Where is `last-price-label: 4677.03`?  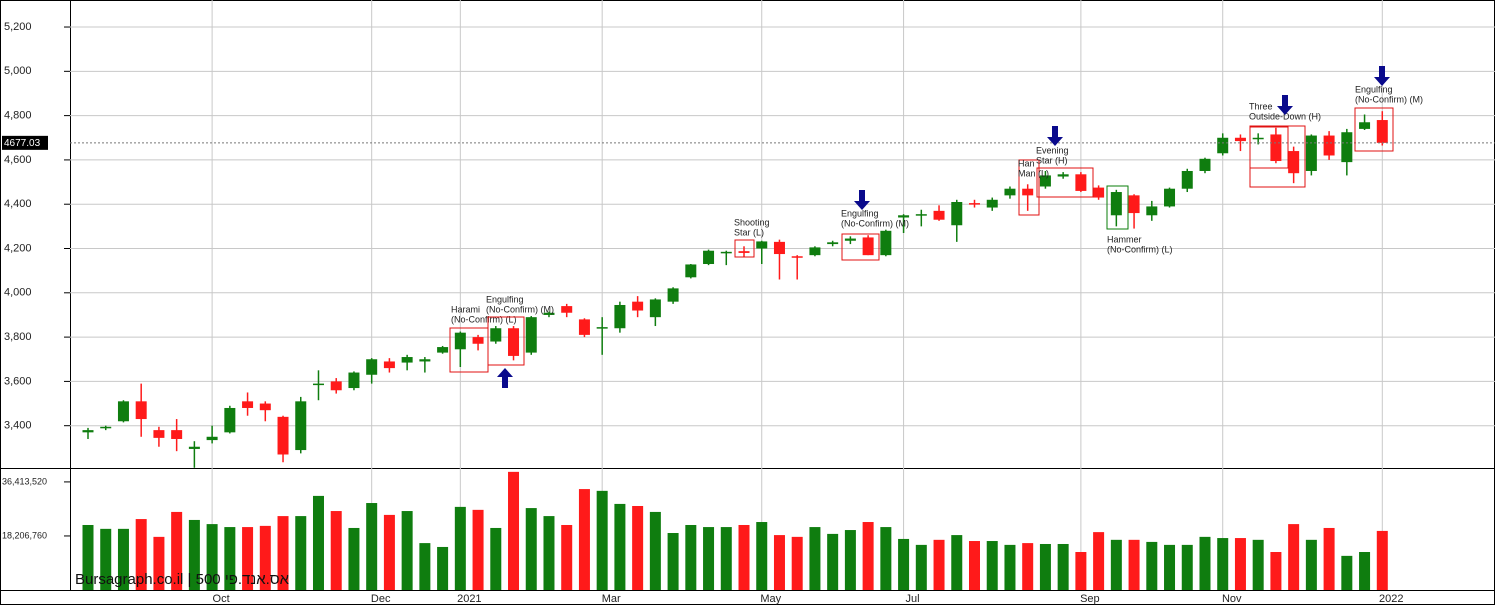
last-price-label: 4677.03 is located at coordinates (22, 143).